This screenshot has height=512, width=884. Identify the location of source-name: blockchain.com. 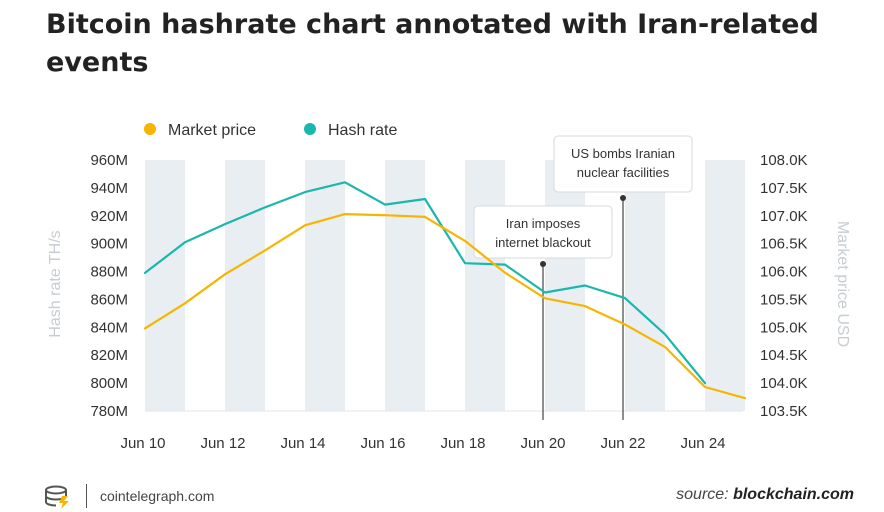
(793, 494).